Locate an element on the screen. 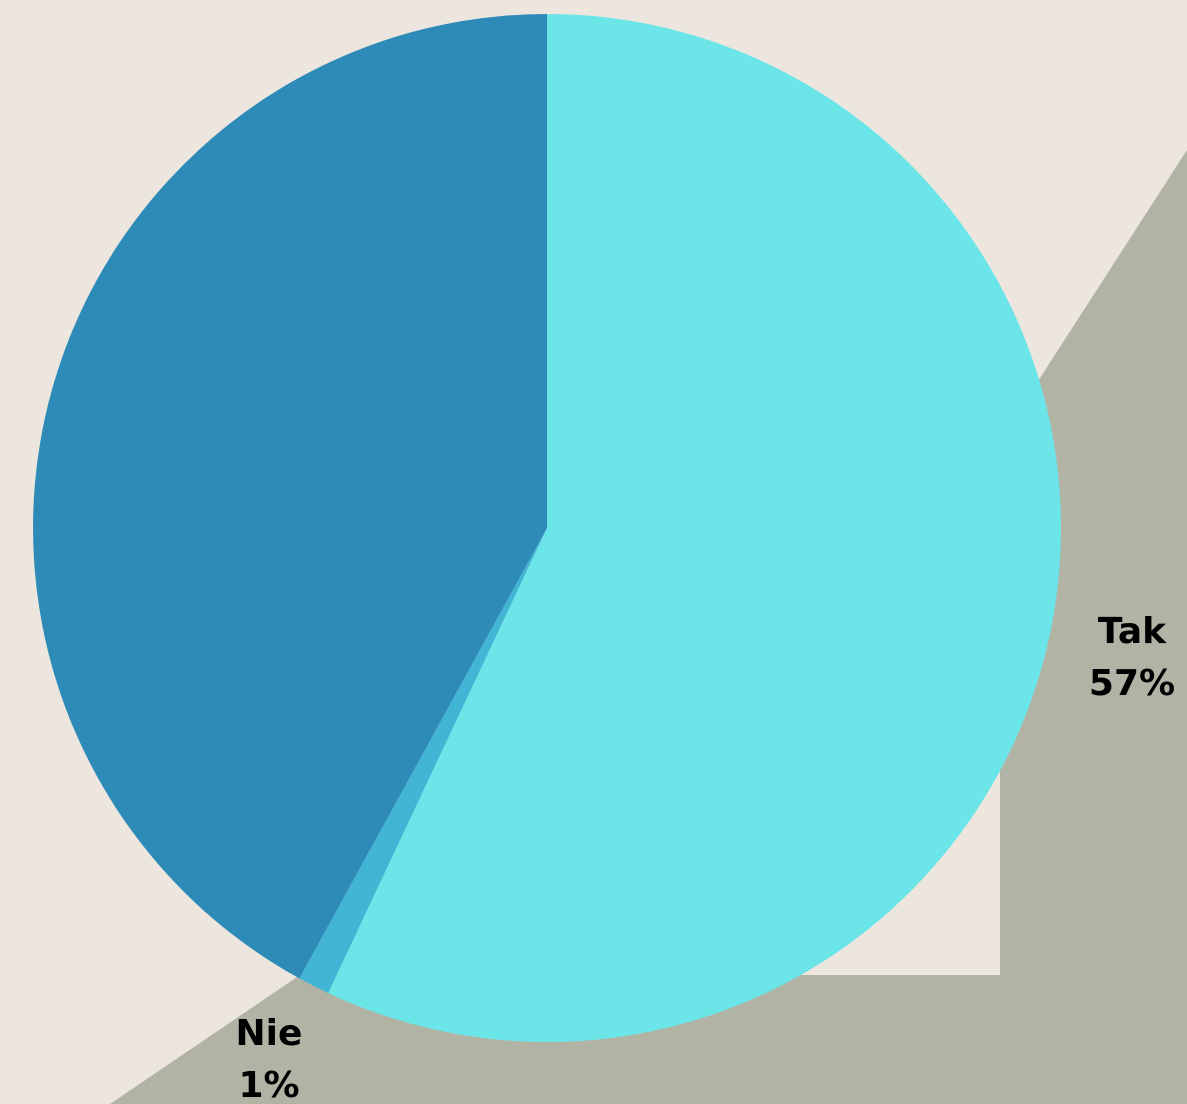 The width and height of the screenshot is (1187, 1104). background-accent-shape-edge is located at coordinates (1093, 627).